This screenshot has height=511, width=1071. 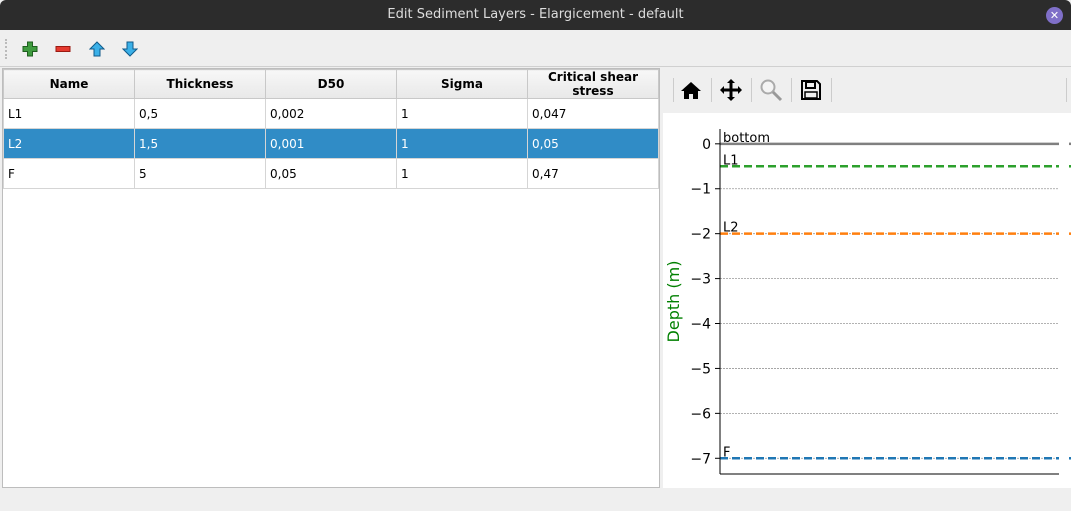 I want to click on cell: 5, so click(x=200, y=173).